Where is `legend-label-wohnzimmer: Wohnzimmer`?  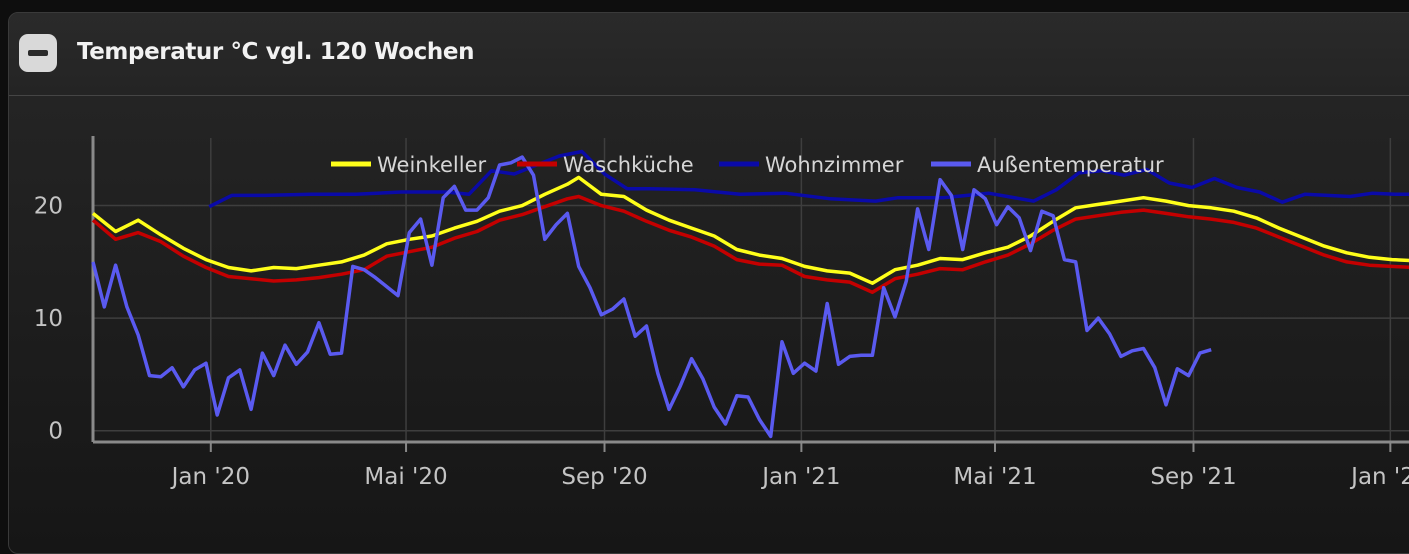 legend-label-wohnzimmer: Wohnzimmer is located at coordinates (834, 165).